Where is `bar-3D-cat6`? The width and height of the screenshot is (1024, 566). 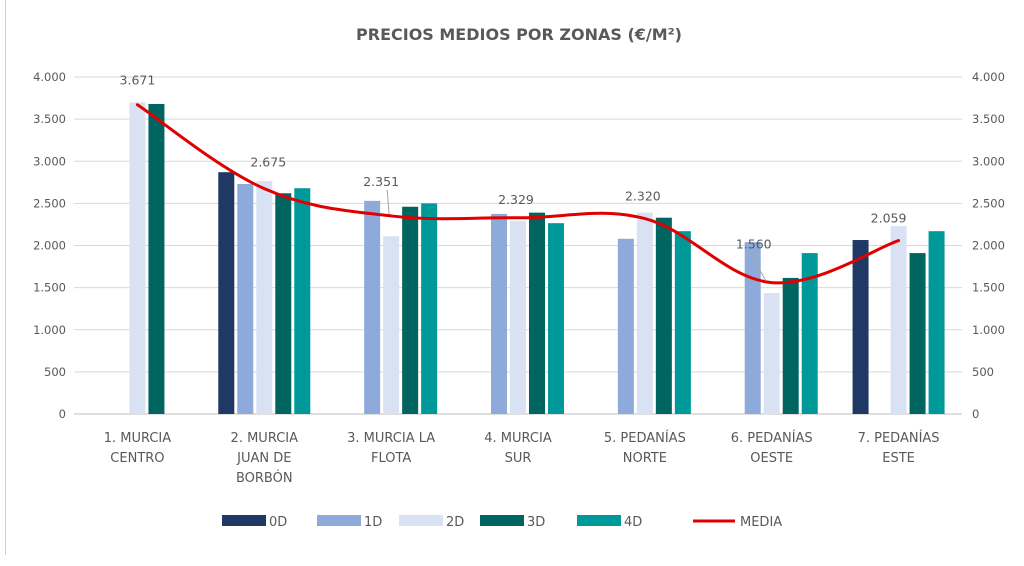 bar-3D-cat6 is located at coordinates (790, 345).